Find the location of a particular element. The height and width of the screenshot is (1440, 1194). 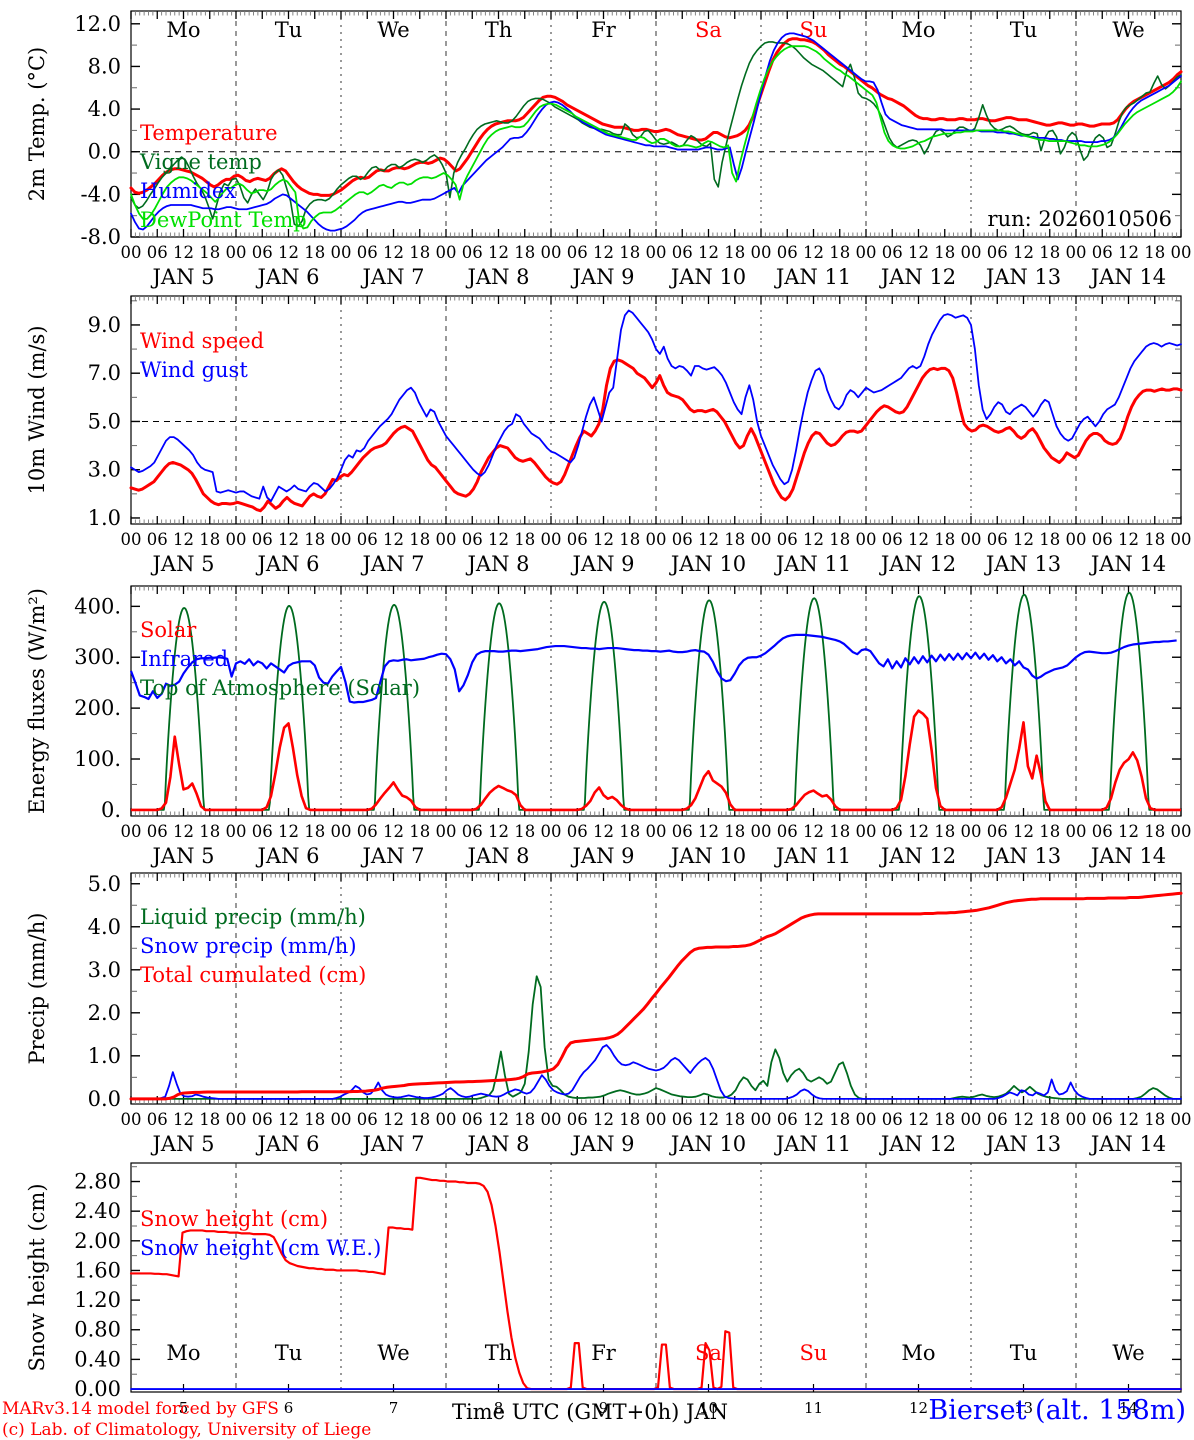

y-tick-label: 0.40 is located at coordinates (97, 1359).